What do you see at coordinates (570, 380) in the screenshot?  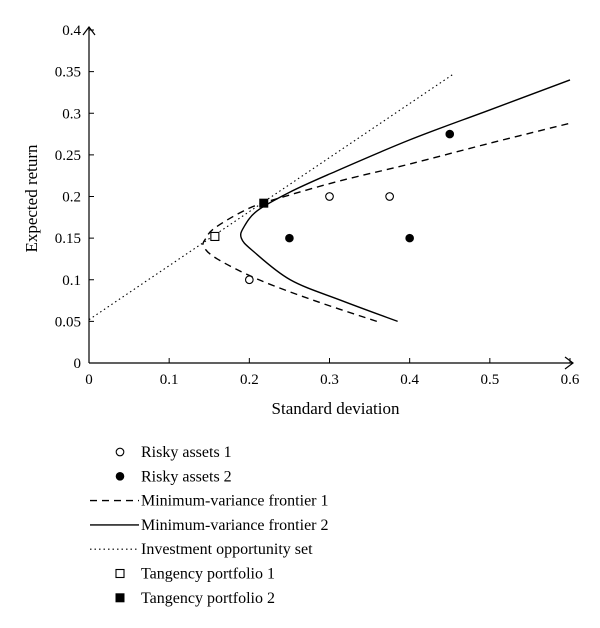 I see `x-tick-label: 0.6` at bounding box center [570, 380].